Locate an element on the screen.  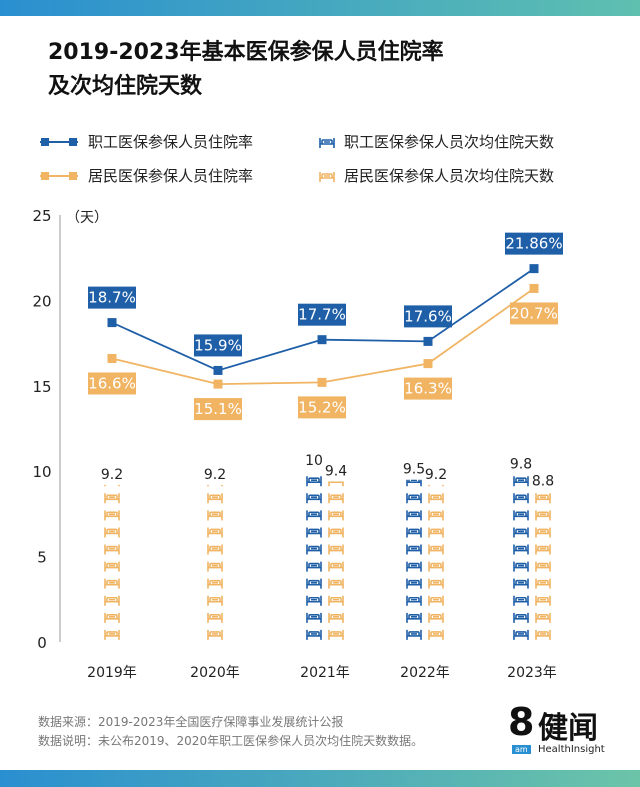
y-tick-label: 20 is located at coordinates (41, 301).